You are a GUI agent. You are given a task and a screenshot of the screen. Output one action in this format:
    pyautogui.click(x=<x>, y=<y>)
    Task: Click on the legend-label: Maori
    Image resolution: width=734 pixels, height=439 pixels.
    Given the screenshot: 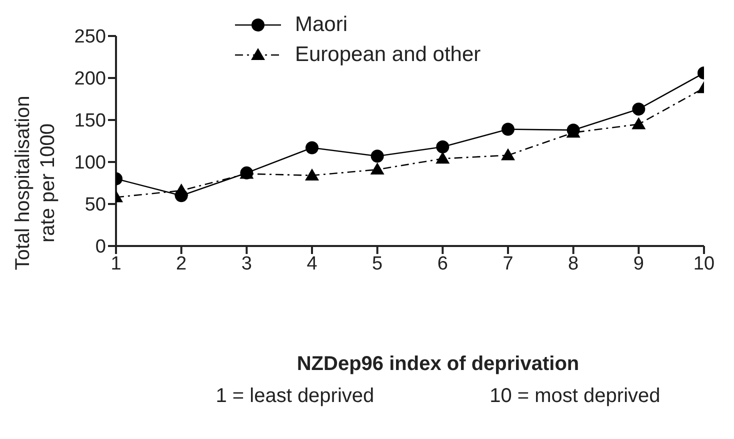 What is the action you would take?
    pyautogui.click(x=321, y=25)
    